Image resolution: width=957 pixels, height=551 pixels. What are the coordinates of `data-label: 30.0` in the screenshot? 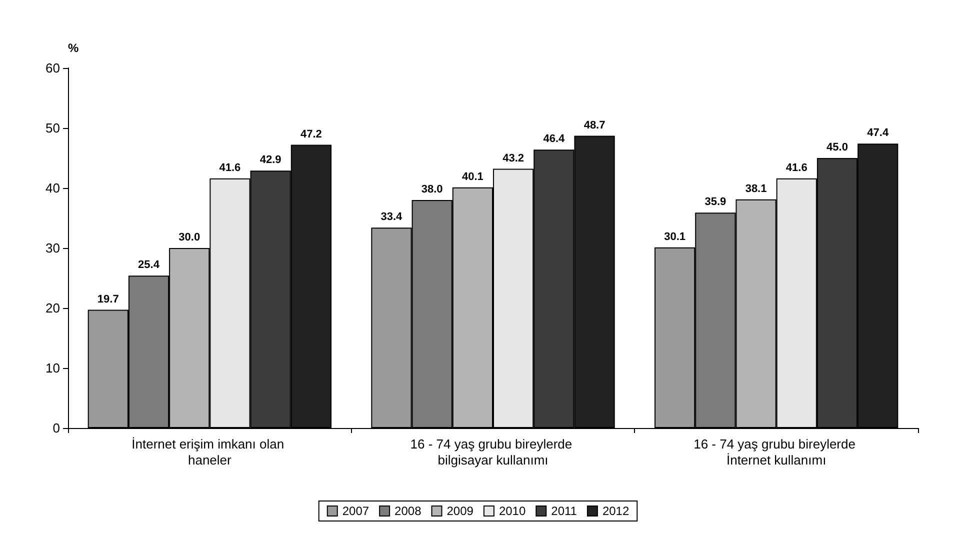 It's located at (189, 238).